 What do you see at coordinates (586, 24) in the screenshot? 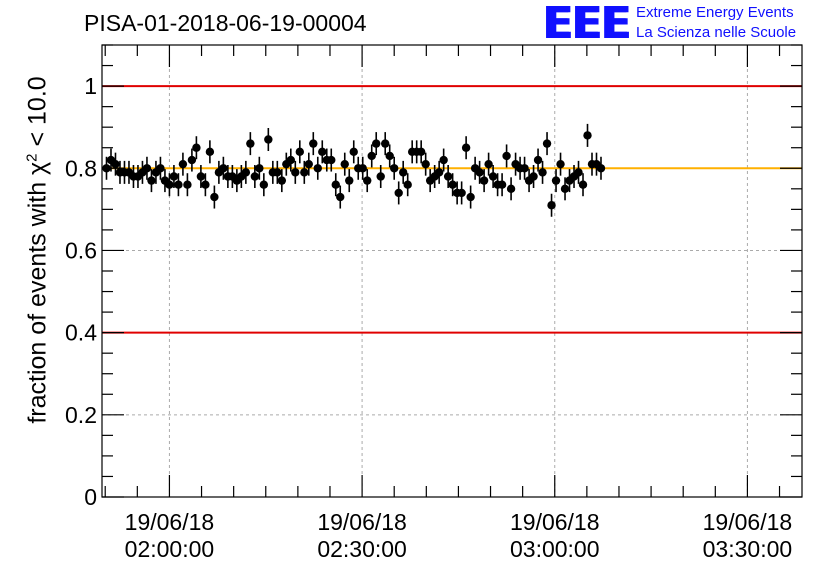
I see `eee-logo: EEE` at bounding box center [586, 24].